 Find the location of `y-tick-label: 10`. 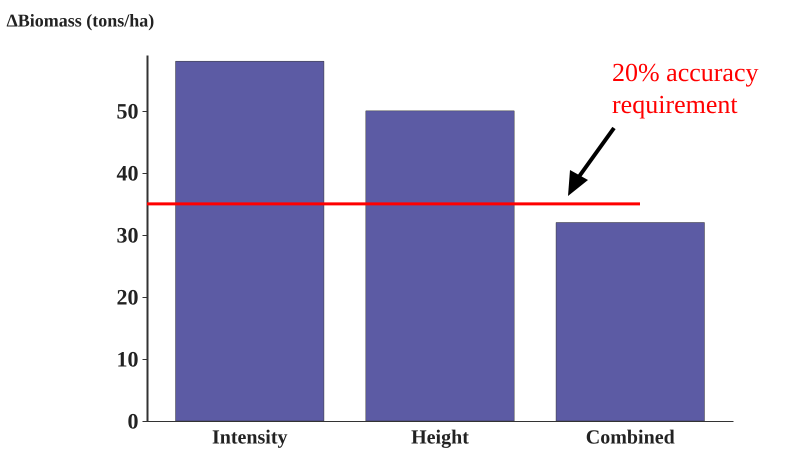

y-tick-label: 10 is located at coordinates (127, 359).